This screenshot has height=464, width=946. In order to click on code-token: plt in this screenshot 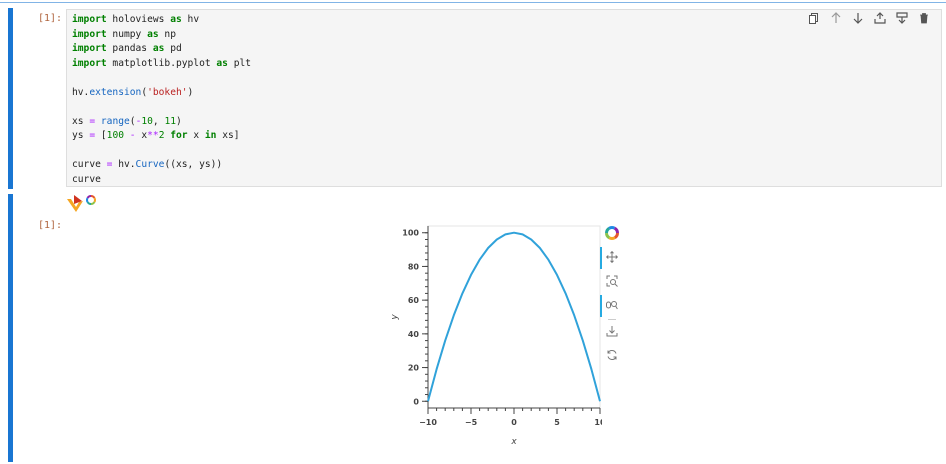, I will do `click(239, 63)`.